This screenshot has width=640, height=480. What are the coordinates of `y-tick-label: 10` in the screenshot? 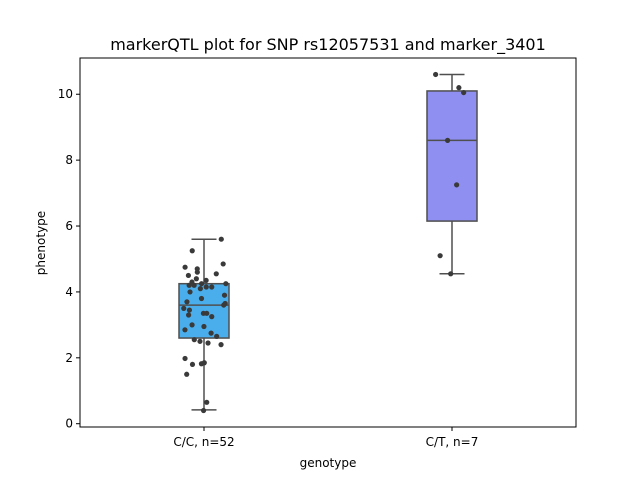 It's located at (65, 94).